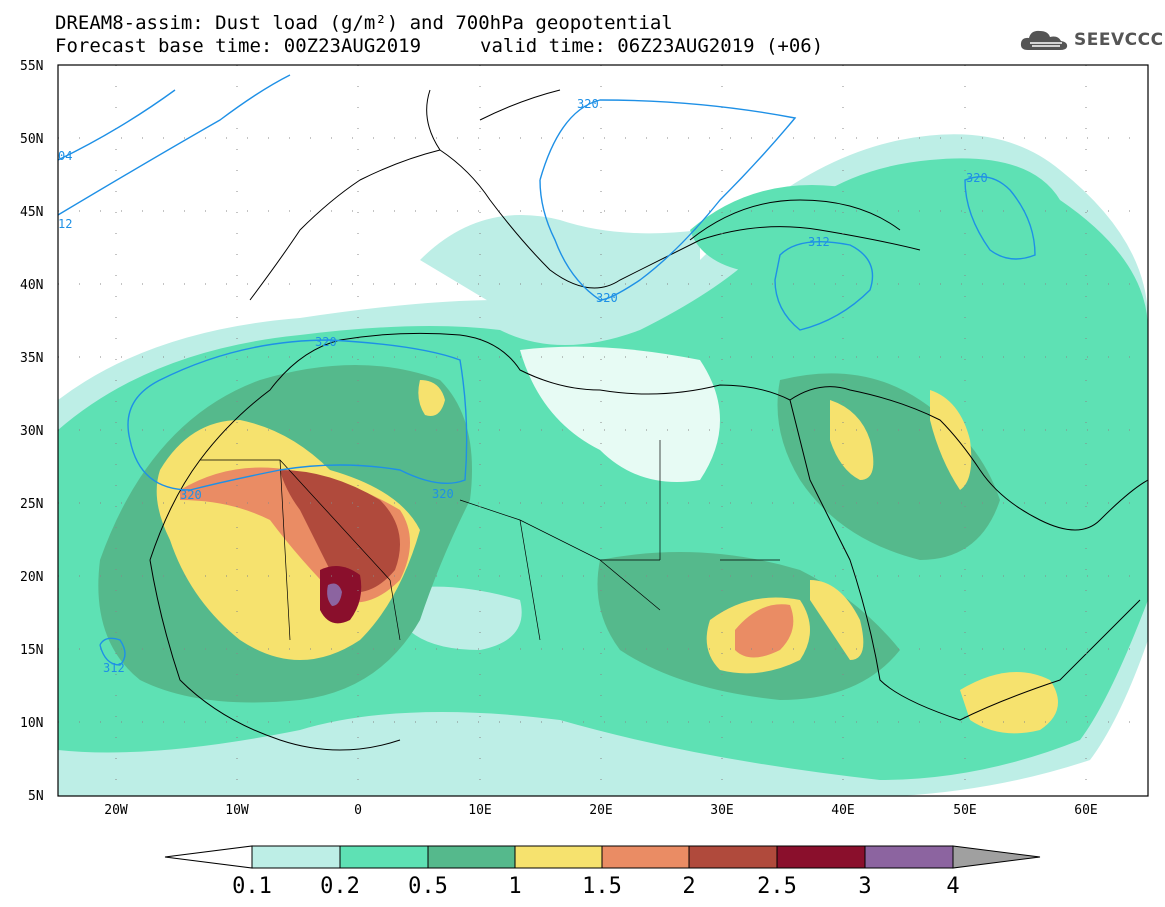 Image resolution: width=1165 pixels, height=907 pixels. I want to click on contour-label: 04, so click(65, 156).